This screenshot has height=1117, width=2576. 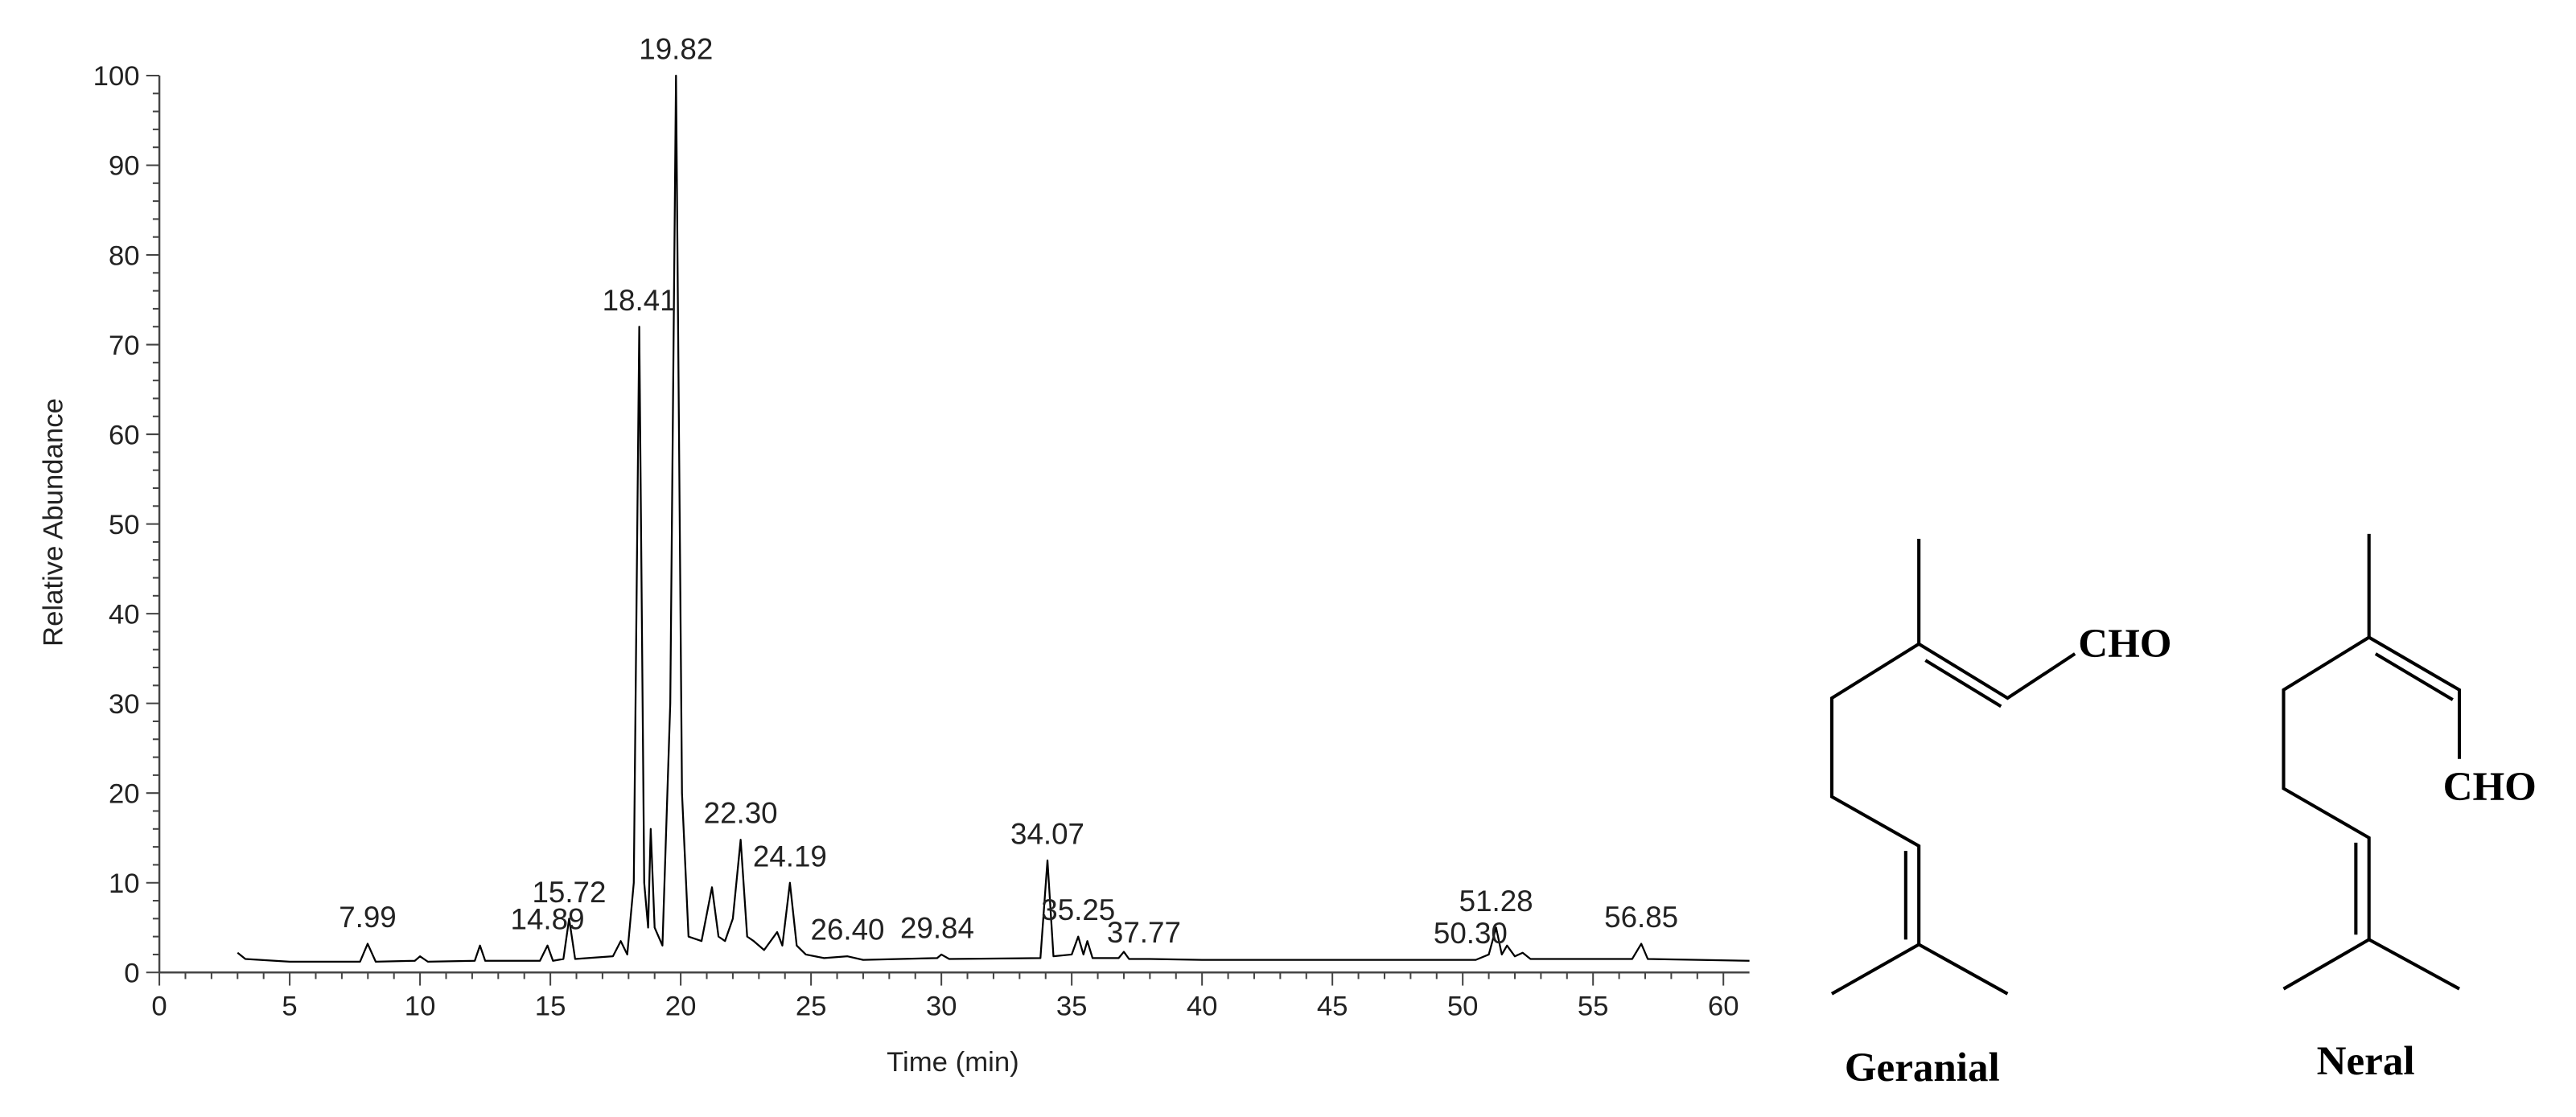 What do you see at coordinates (124, 704) in the screenshot?
I see `y-tick-label: 30` at bounding box center [124, 704].